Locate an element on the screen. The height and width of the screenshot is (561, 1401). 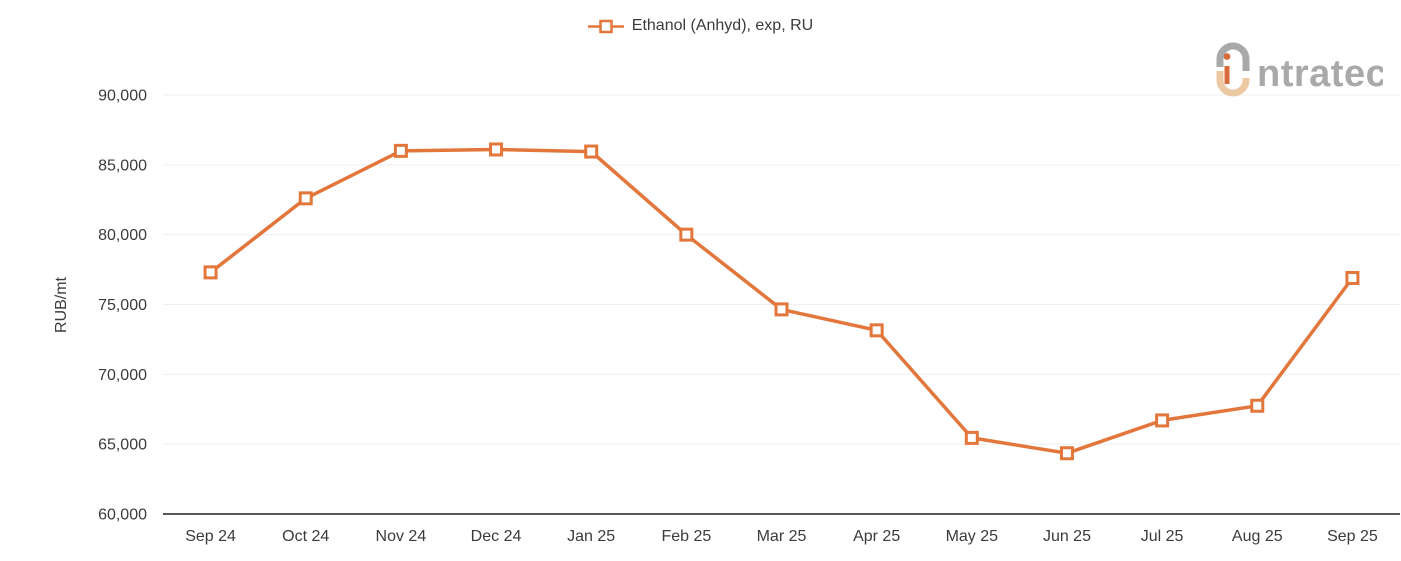
x-axis-tick-label: Sep 24 is located at coordinates (210, 536).